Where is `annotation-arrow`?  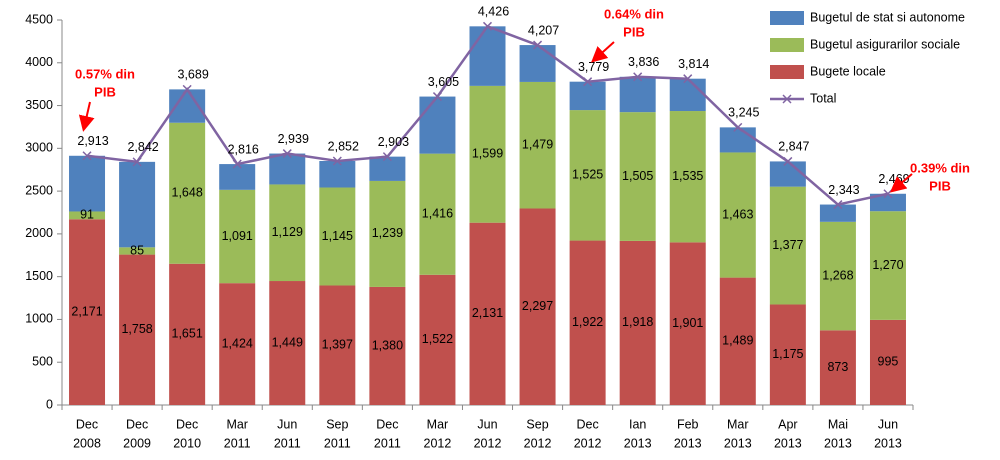 annotation-arrow is located at coordinates (901, 183).